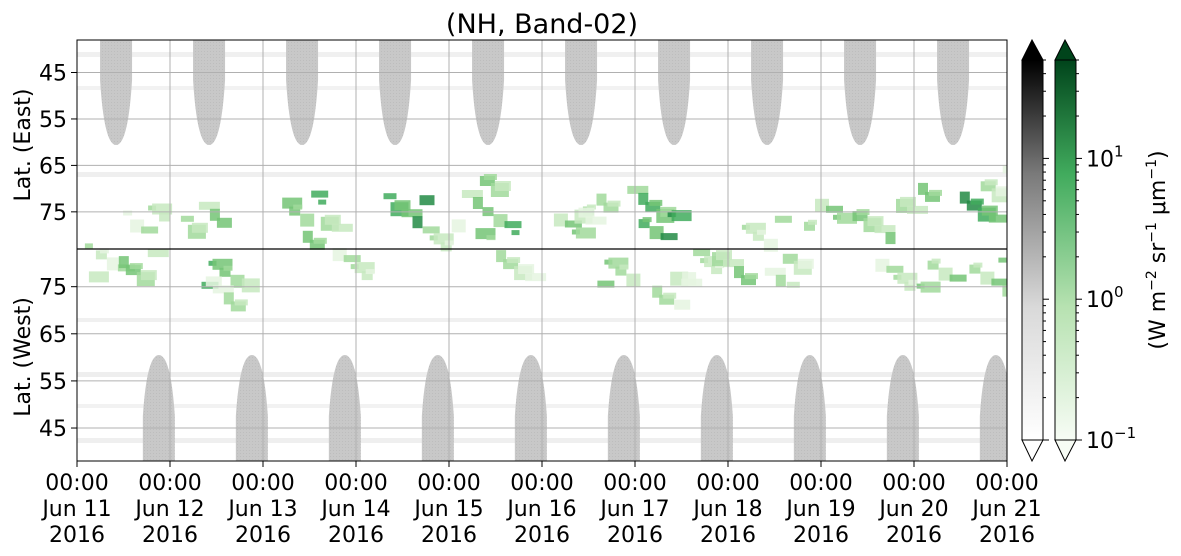 The width and height of the screenshot is (1181, 556). I want to click on colorbar-label-part: ), so click(1158, 154).